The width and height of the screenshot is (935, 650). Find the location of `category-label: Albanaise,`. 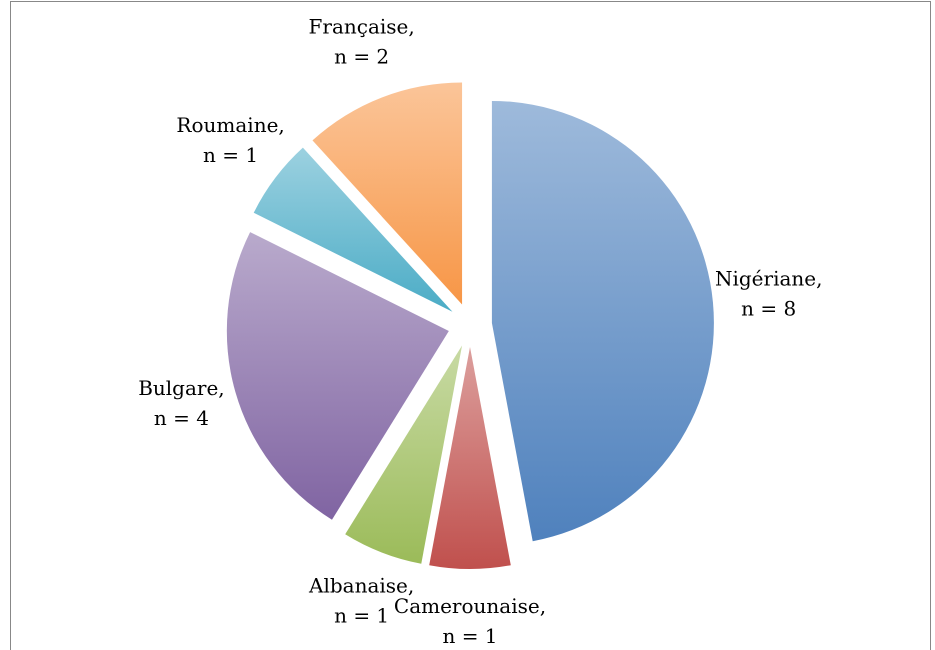

category-label: Albanaise, is located at coordinates (361, 586).